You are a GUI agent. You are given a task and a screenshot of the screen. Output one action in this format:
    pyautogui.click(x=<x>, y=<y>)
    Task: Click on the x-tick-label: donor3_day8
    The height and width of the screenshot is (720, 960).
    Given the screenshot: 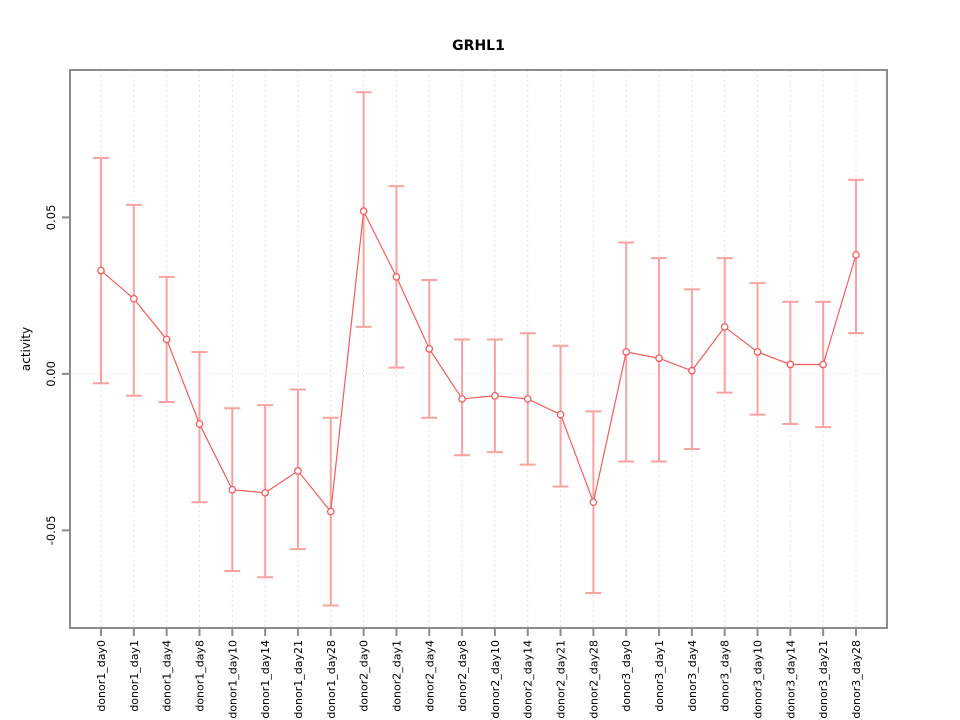 What is the action you would take?
    pyautogui.click(x=725, y=676)
    